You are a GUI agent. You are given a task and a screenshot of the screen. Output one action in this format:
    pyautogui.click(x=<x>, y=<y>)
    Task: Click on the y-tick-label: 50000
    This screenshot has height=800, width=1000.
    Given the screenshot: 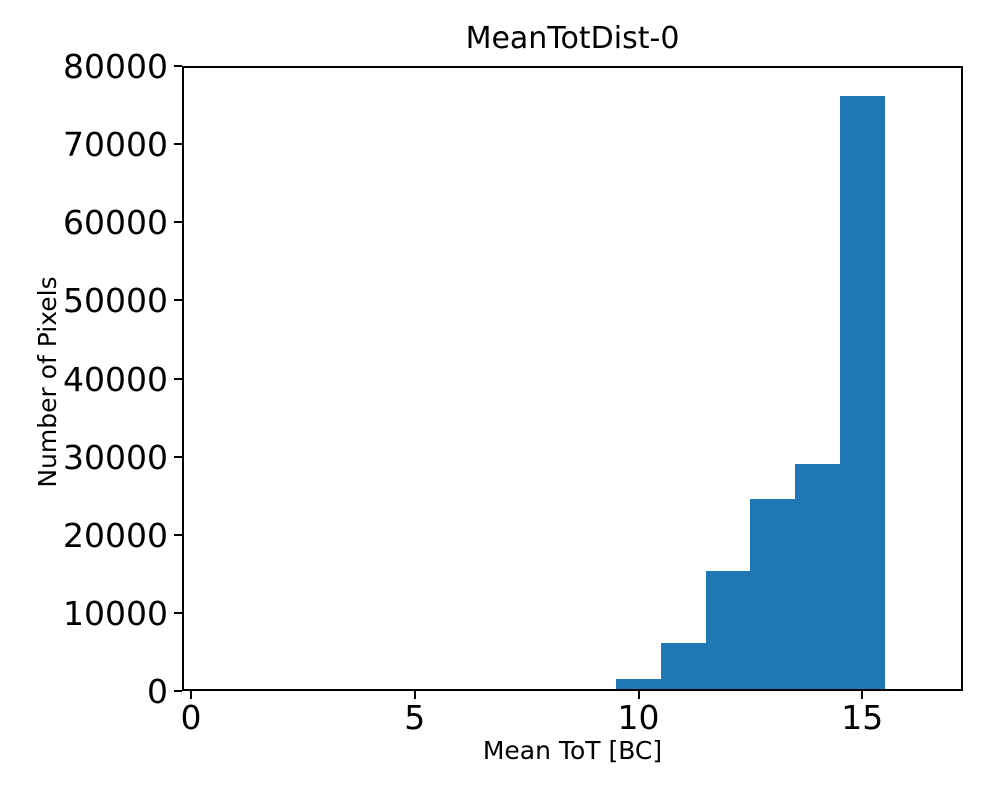 What is the action you would take?
    pyautogui.click(x=115, y=301)
    